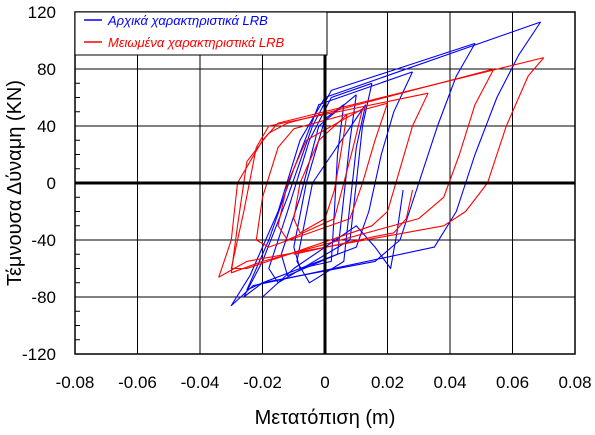 Image resolution: width=595 pixels, height=435 pixels. What do you see at coordinates (39, 354) in the screenshot?
I see `y-tick-label-0: -120` at bounding box center [39, 354].